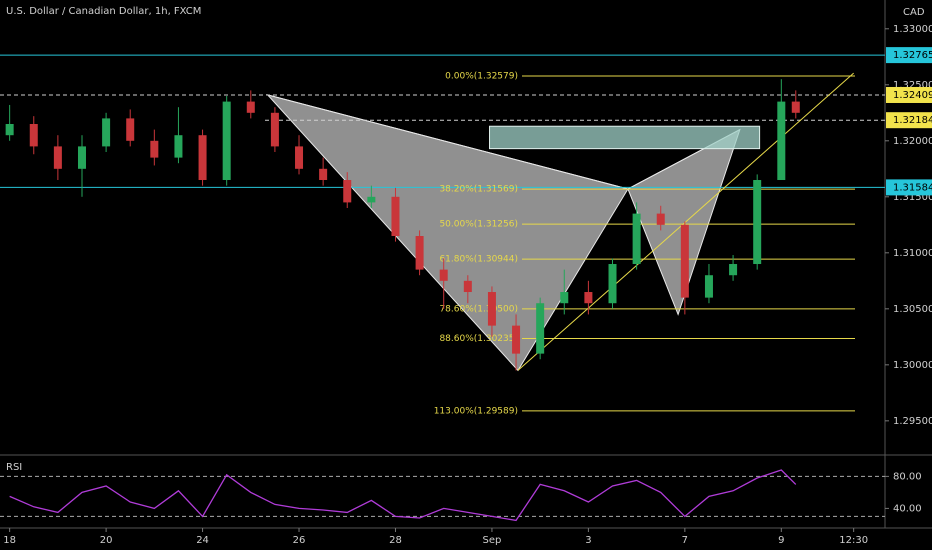 The width and height of the screenshot is (932, 550). I want to click on rsi-label: RSI, so click(14, 467).